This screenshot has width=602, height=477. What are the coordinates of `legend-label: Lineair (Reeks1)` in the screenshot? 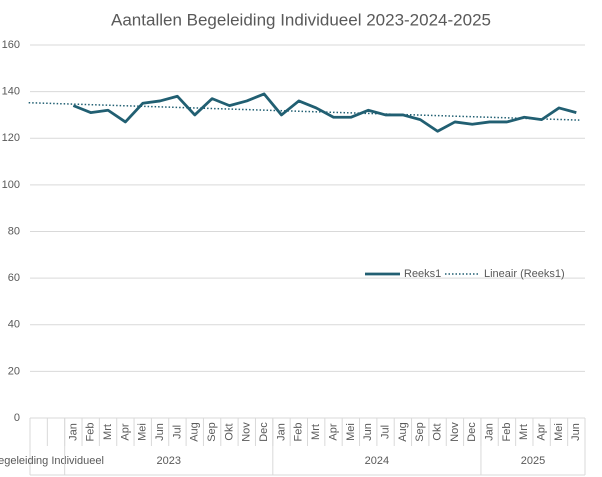 It's located at (524, 274).